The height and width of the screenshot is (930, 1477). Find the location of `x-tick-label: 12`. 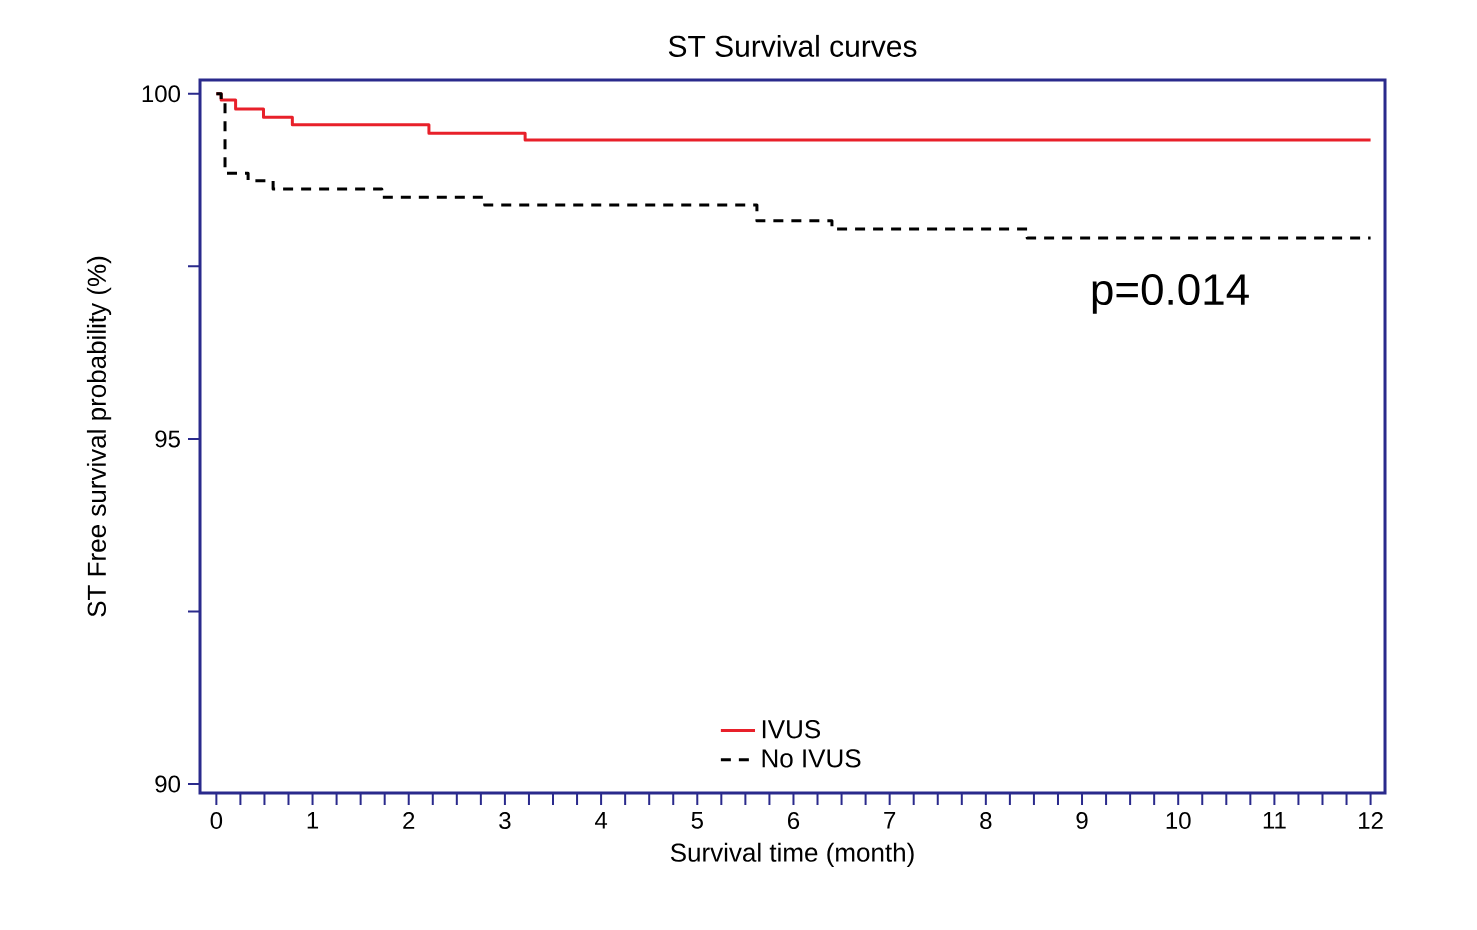

x-tick-label: 12 is located at coordinates (1371, 820).